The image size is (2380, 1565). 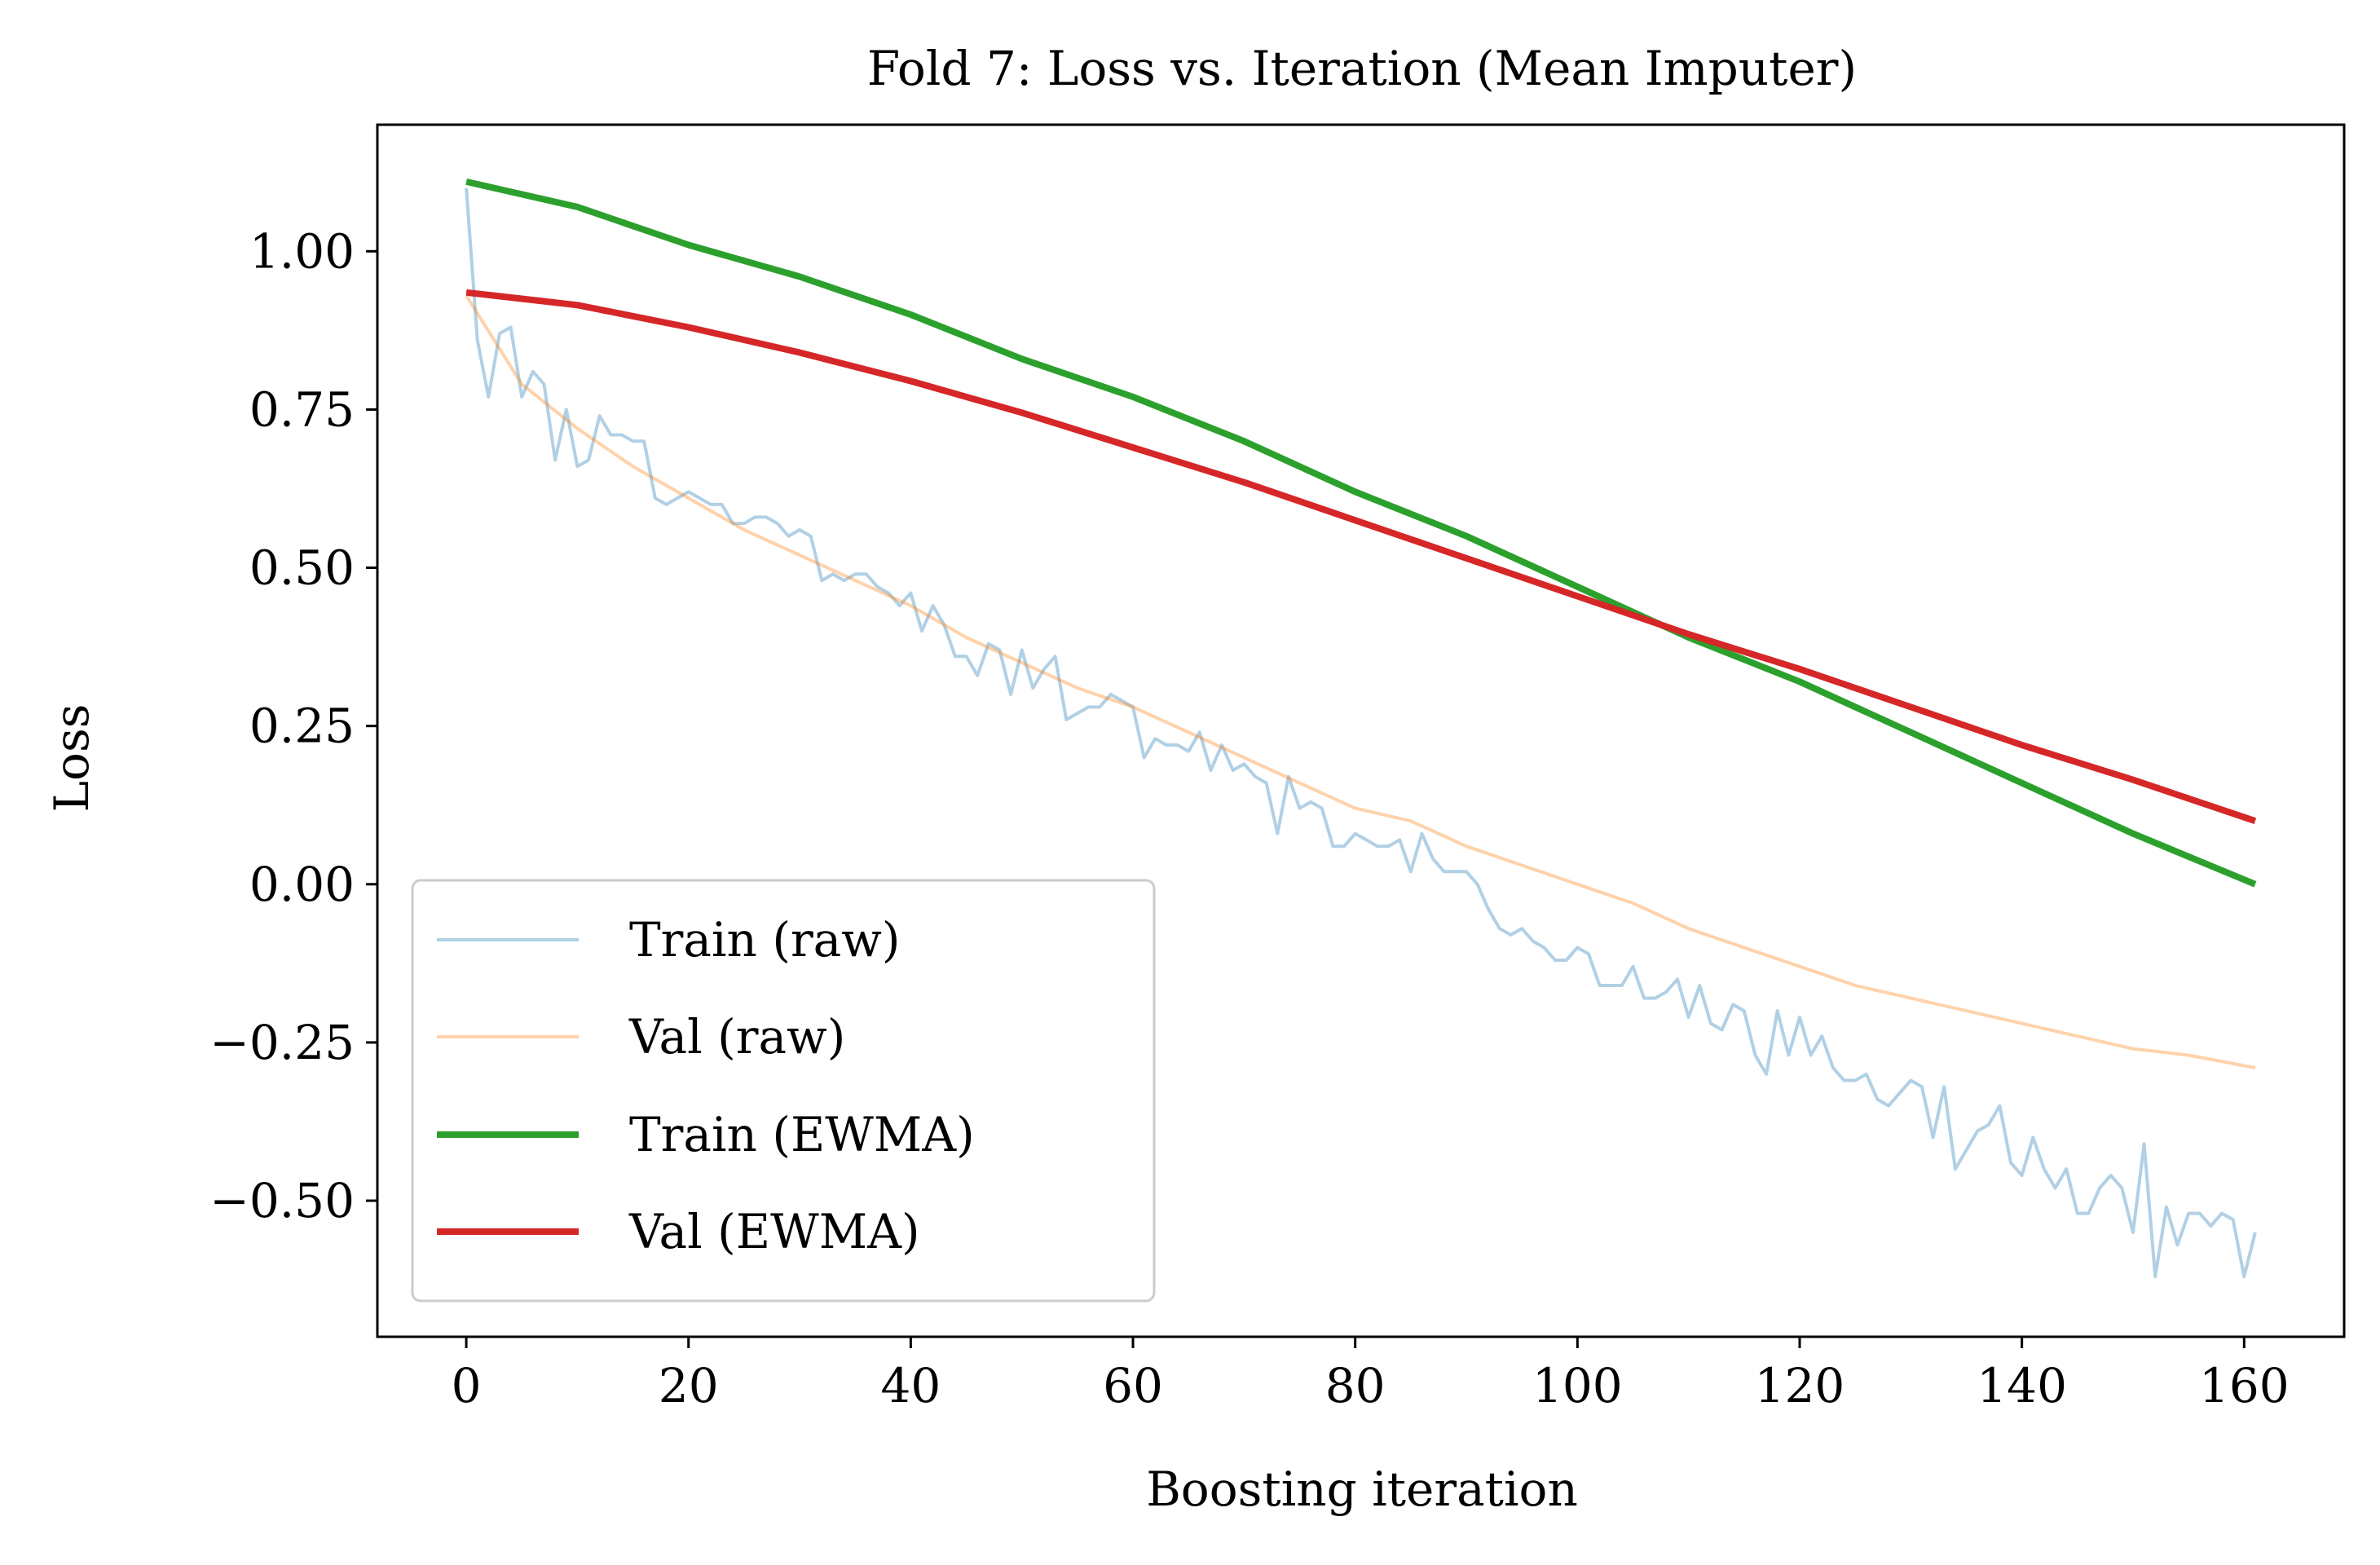 I want to click on legend-label-val-ewma: Val (EWMA), so click(x=774, y=1231).